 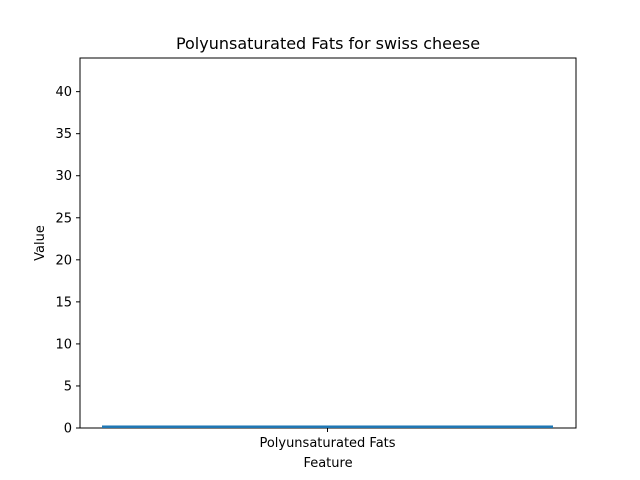 What do you see at coordinates (40, 243) in the screenshot?
I see `y-axis-label: Value` at bounding box center [40, 243].